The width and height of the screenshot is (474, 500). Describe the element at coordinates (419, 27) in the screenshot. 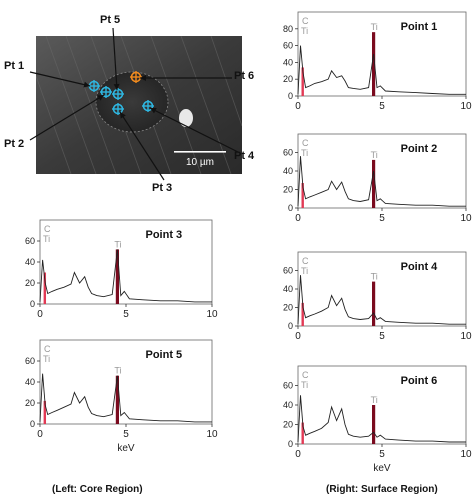

I see `plot-title: Point 1` at that location.